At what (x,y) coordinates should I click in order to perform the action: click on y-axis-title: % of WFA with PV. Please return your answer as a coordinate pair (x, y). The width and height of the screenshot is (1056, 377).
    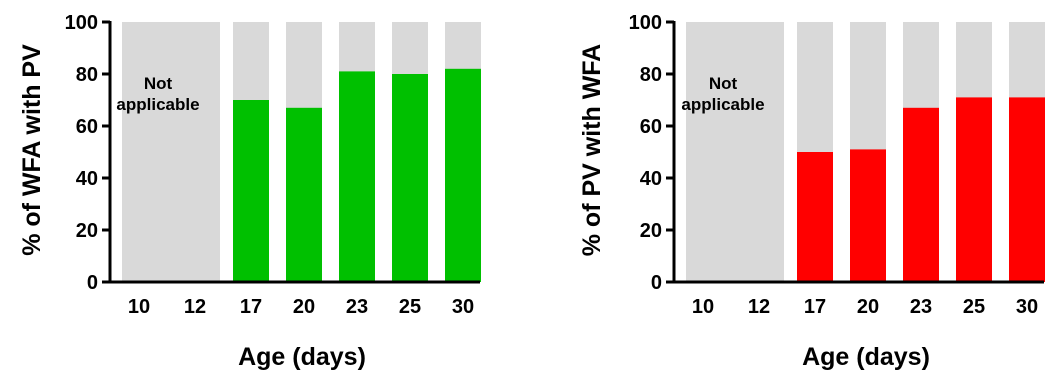
    Looking at the image, I should click on (32, 150).